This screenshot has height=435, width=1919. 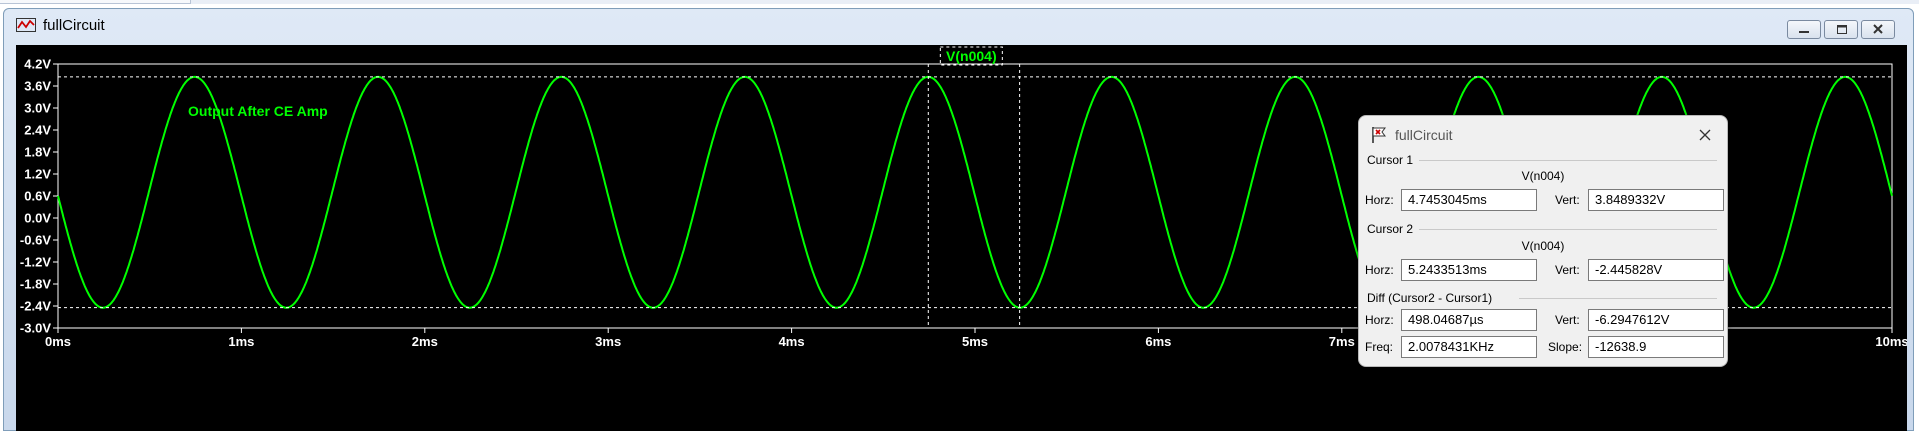 What do you see at coordinates (1565, 347) in the screenshot?
I see `diff-slope-label: Slope:` at bounding box center [1565, 347].